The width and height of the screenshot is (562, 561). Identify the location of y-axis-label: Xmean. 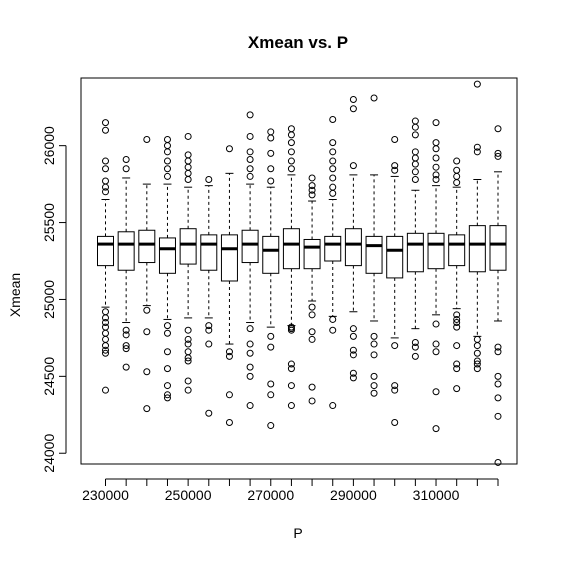
(15, 295).